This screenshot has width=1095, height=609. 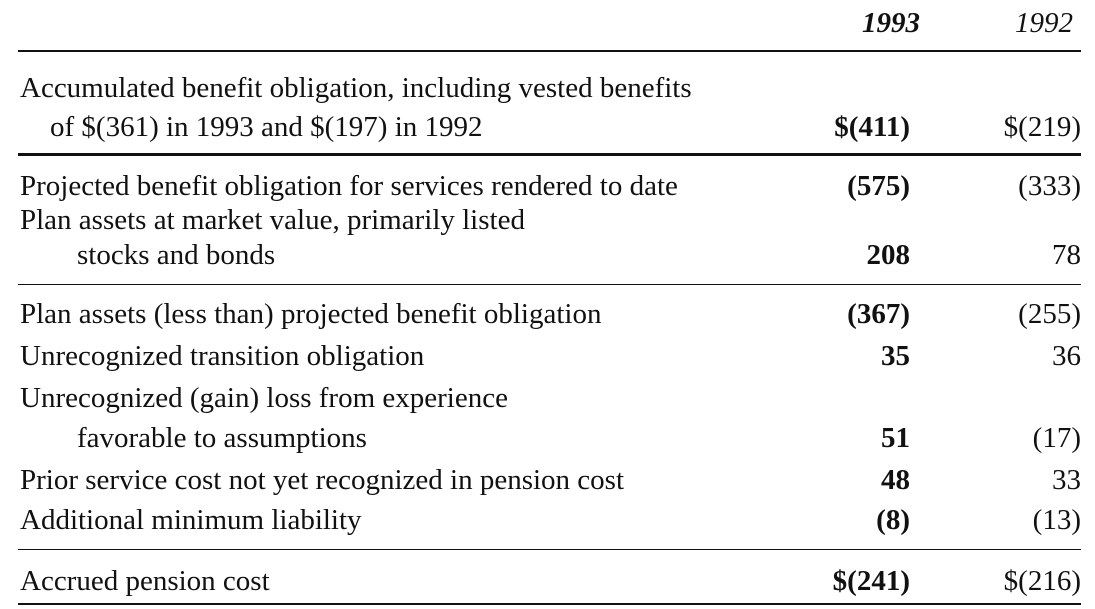 I want to click on value-1992: 36, so click(x=1066, y=356).